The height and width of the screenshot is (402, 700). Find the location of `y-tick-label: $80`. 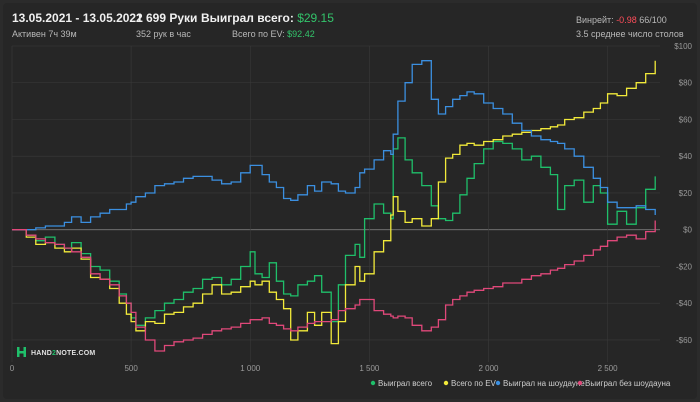

y-tick-label: $80 is located at coordinates (686, 83).